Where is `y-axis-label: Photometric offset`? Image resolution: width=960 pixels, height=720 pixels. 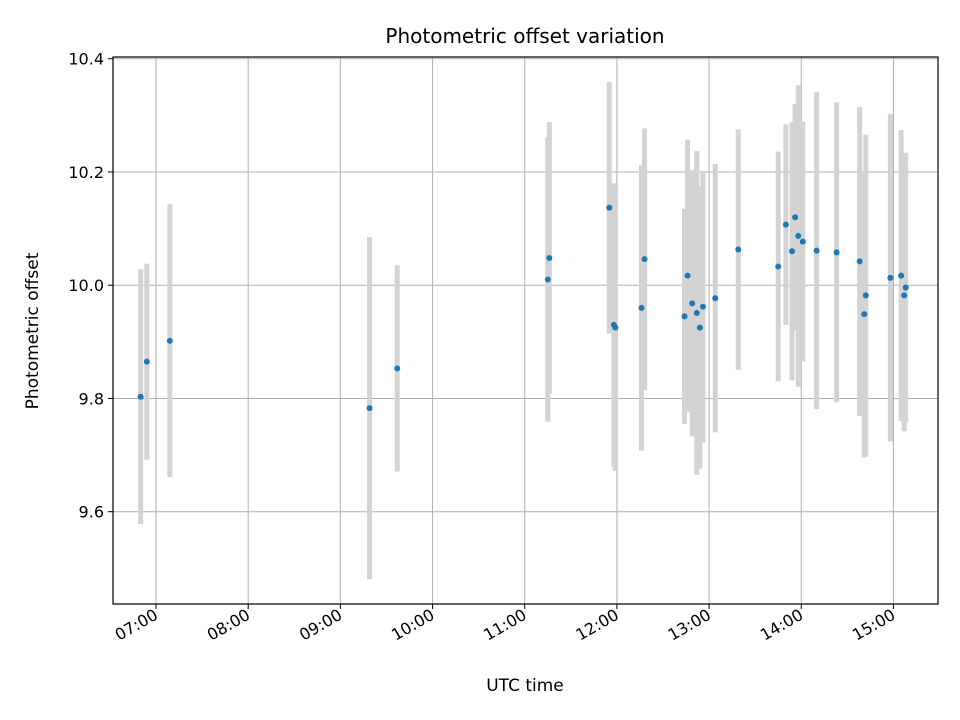 y-axis-label: Photometric offset is located at coordinates (33, 330).